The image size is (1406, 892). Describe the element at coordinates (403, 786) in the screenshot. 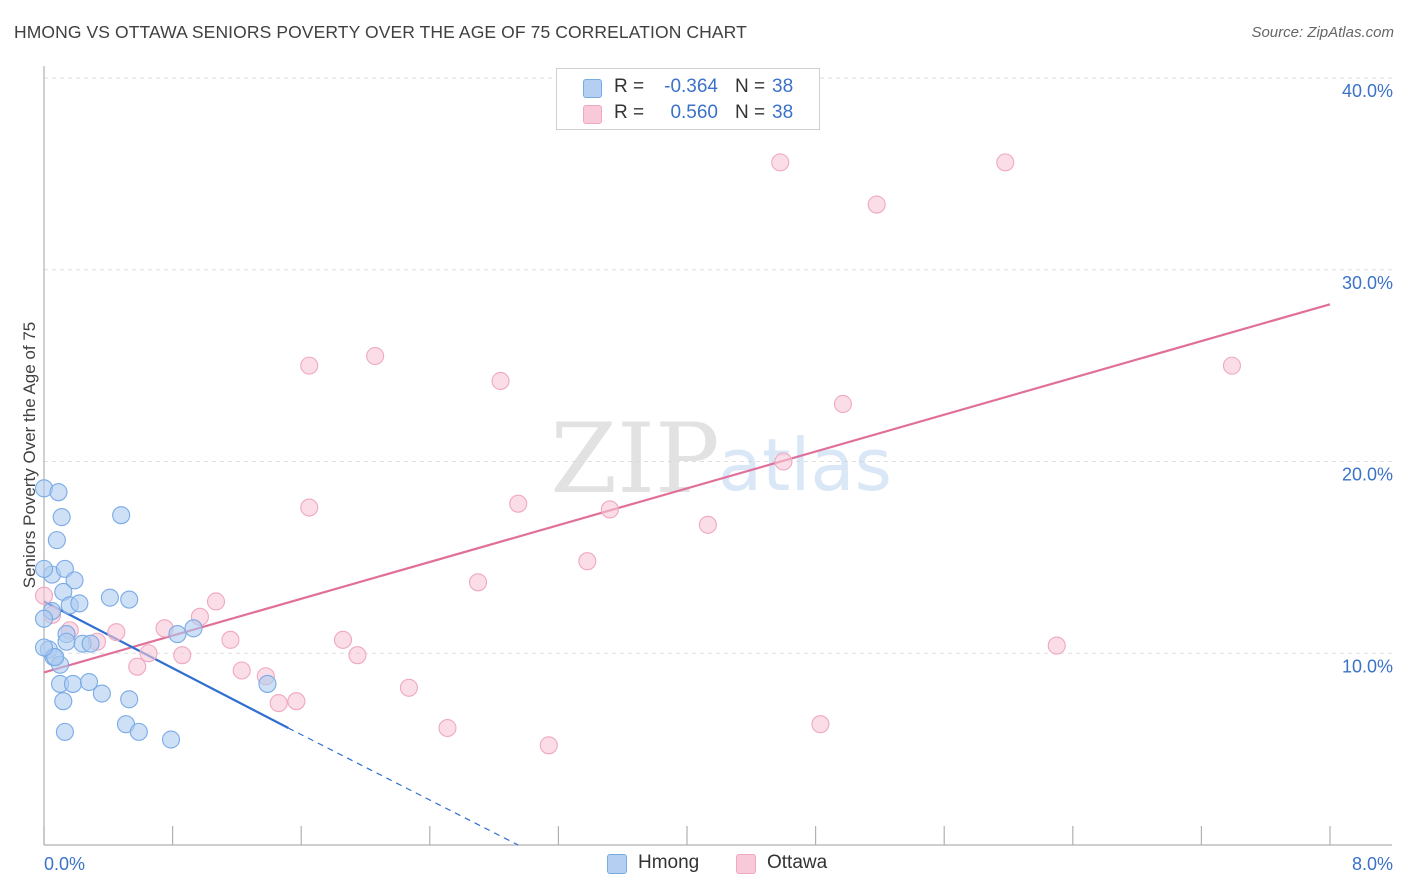

I see `hmong-trend-extension` at that location.